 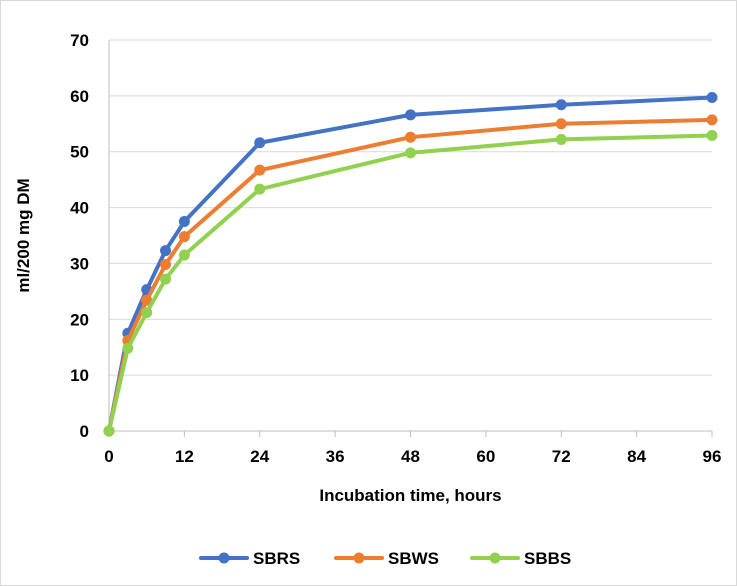 What do you see at coordinates (547, 558) in the screenshot?
I see `legend-label: SBBS` at bounding box center [547, 558].